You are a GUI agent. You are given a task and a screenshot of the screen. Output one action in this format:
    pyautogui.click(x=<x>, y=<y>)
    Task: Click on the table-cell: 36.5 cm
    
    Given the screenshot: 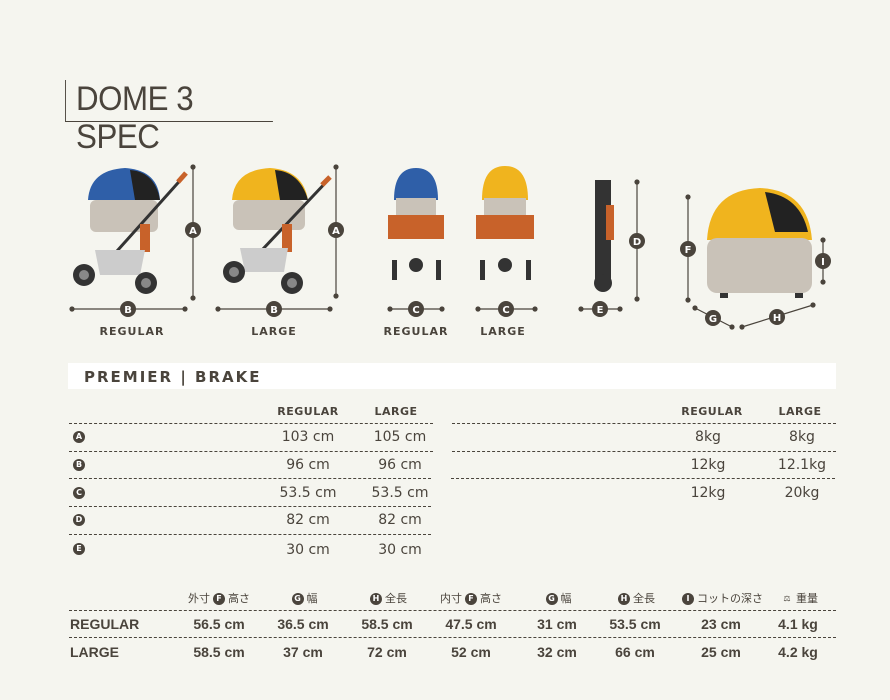 What is the action you would take?
    pyautogui.click(x=303, y=624)
    